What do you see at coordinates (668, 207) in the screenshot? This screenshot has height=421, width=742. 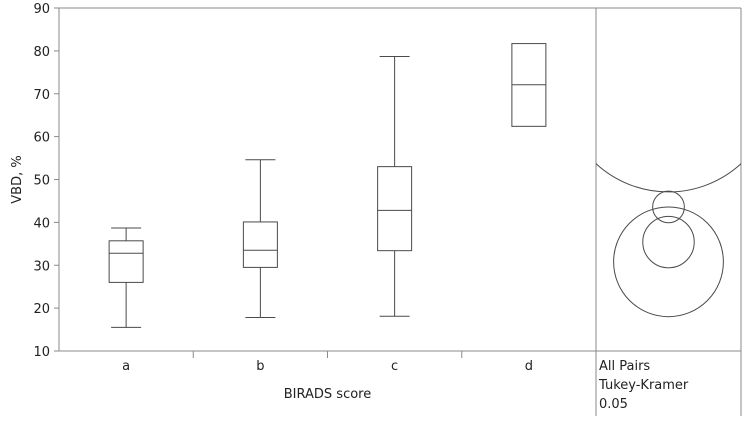 I see `comparison-circle-c` at bounding box center [668, 207].